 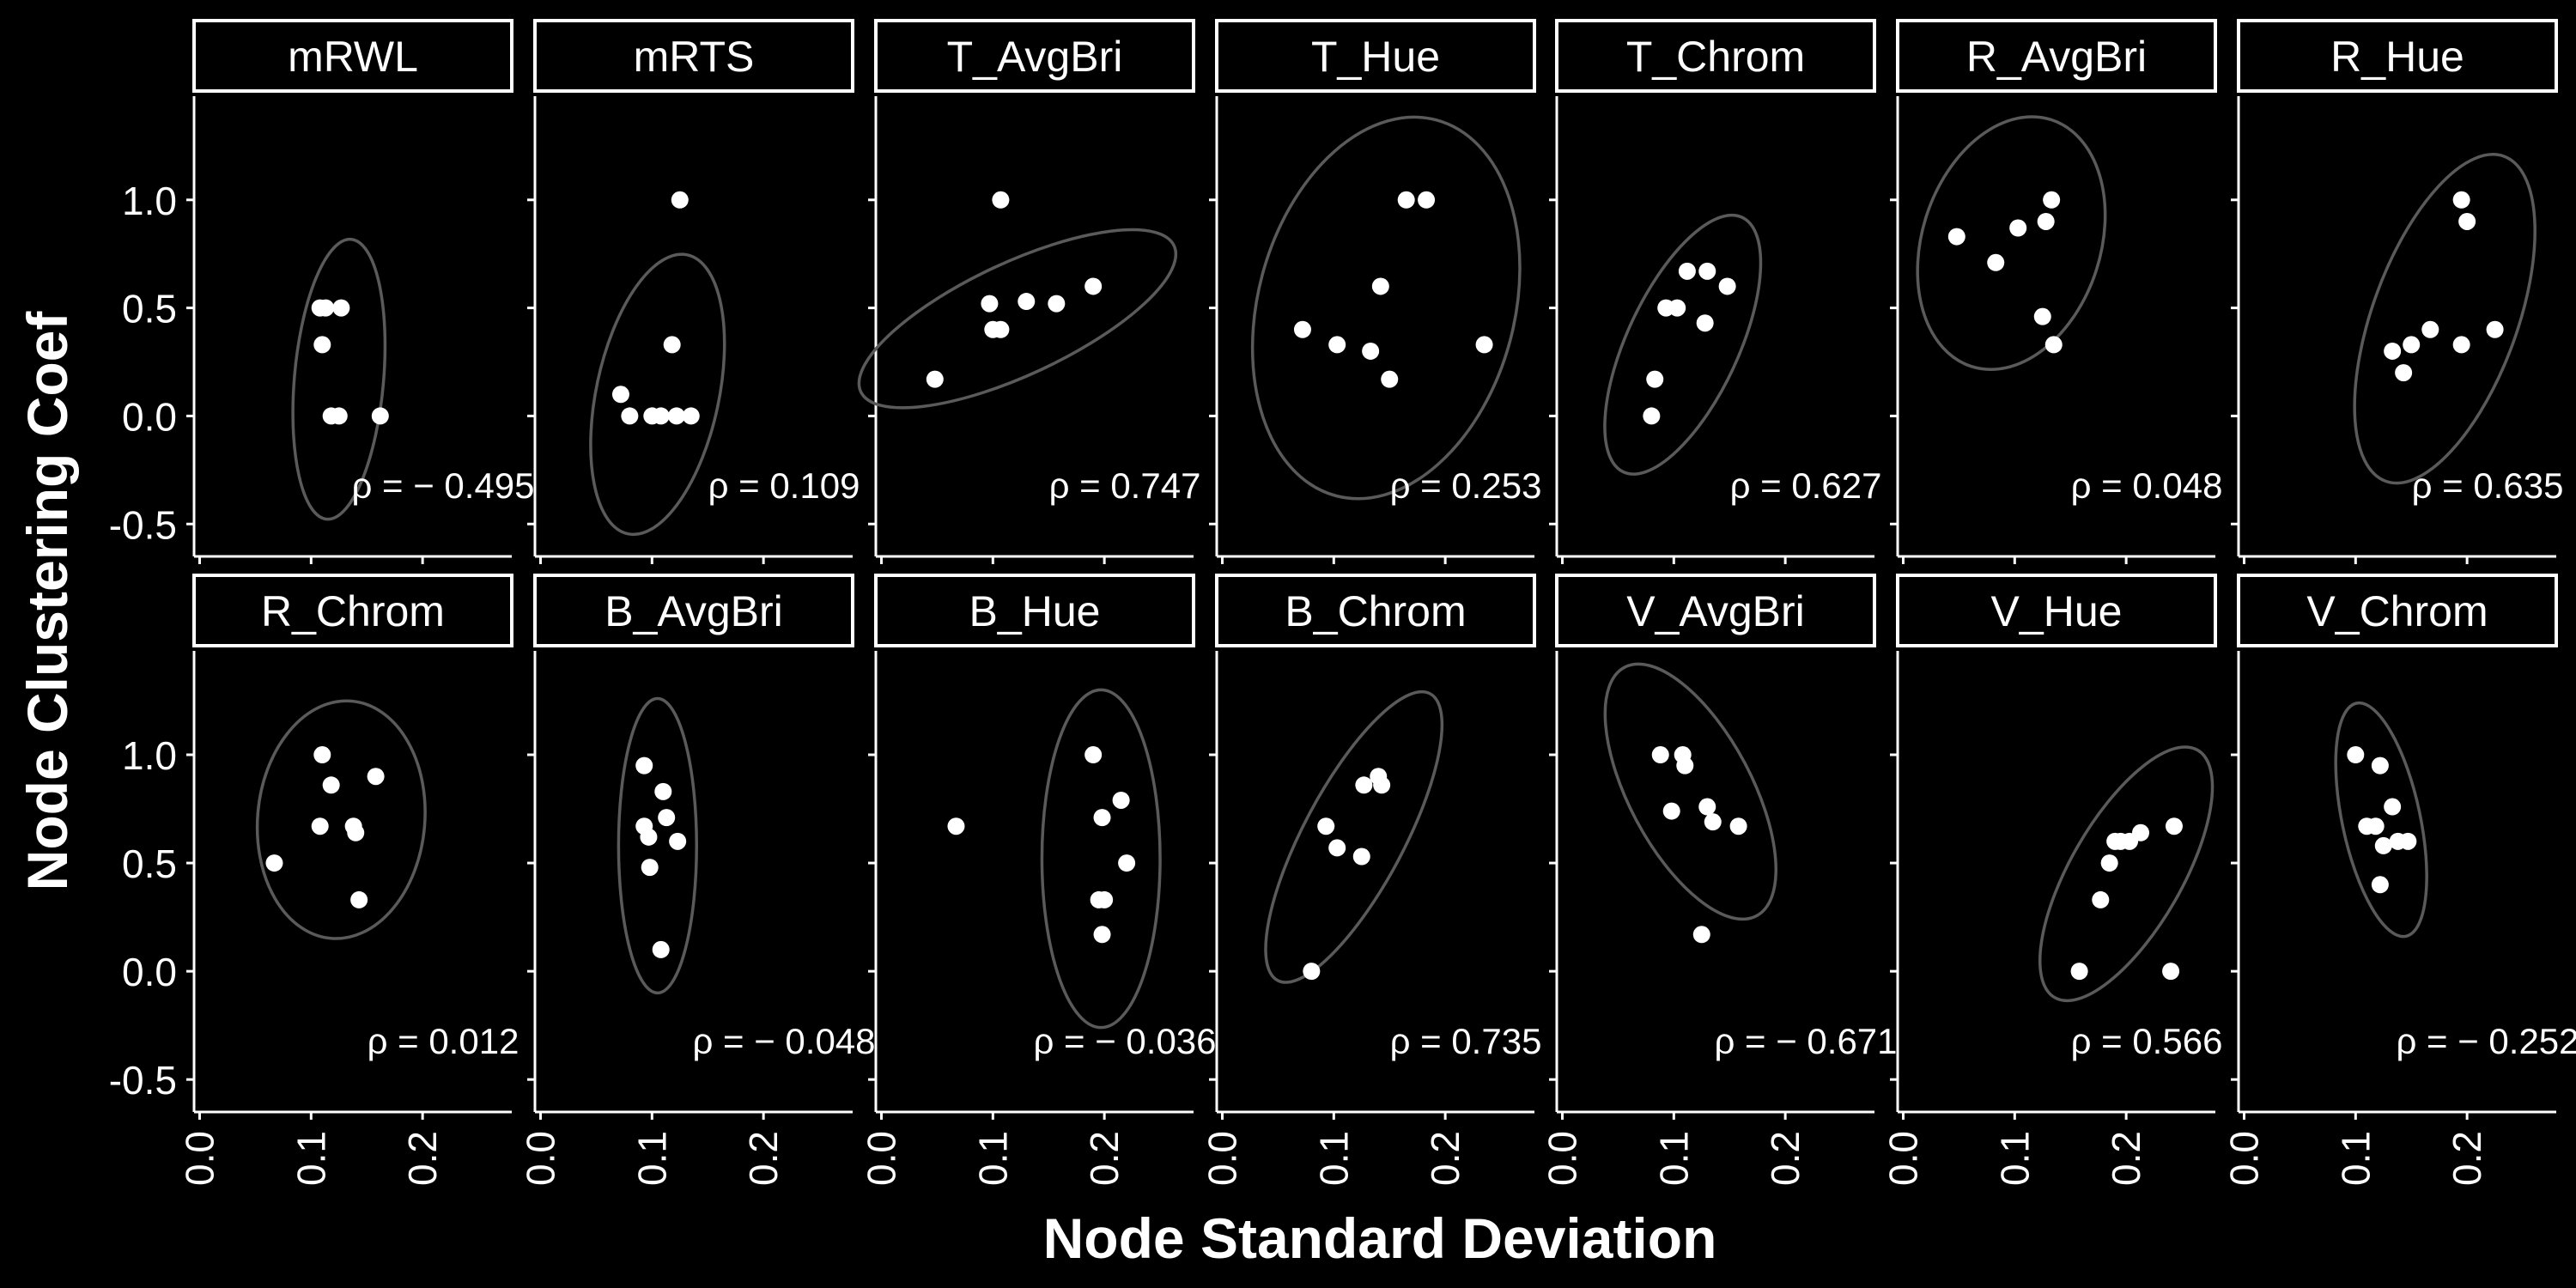 What do you see at coordinates (353, 57) in the screenshot?
I see `strip-label: mRWL` at bounding box center [353, 57].